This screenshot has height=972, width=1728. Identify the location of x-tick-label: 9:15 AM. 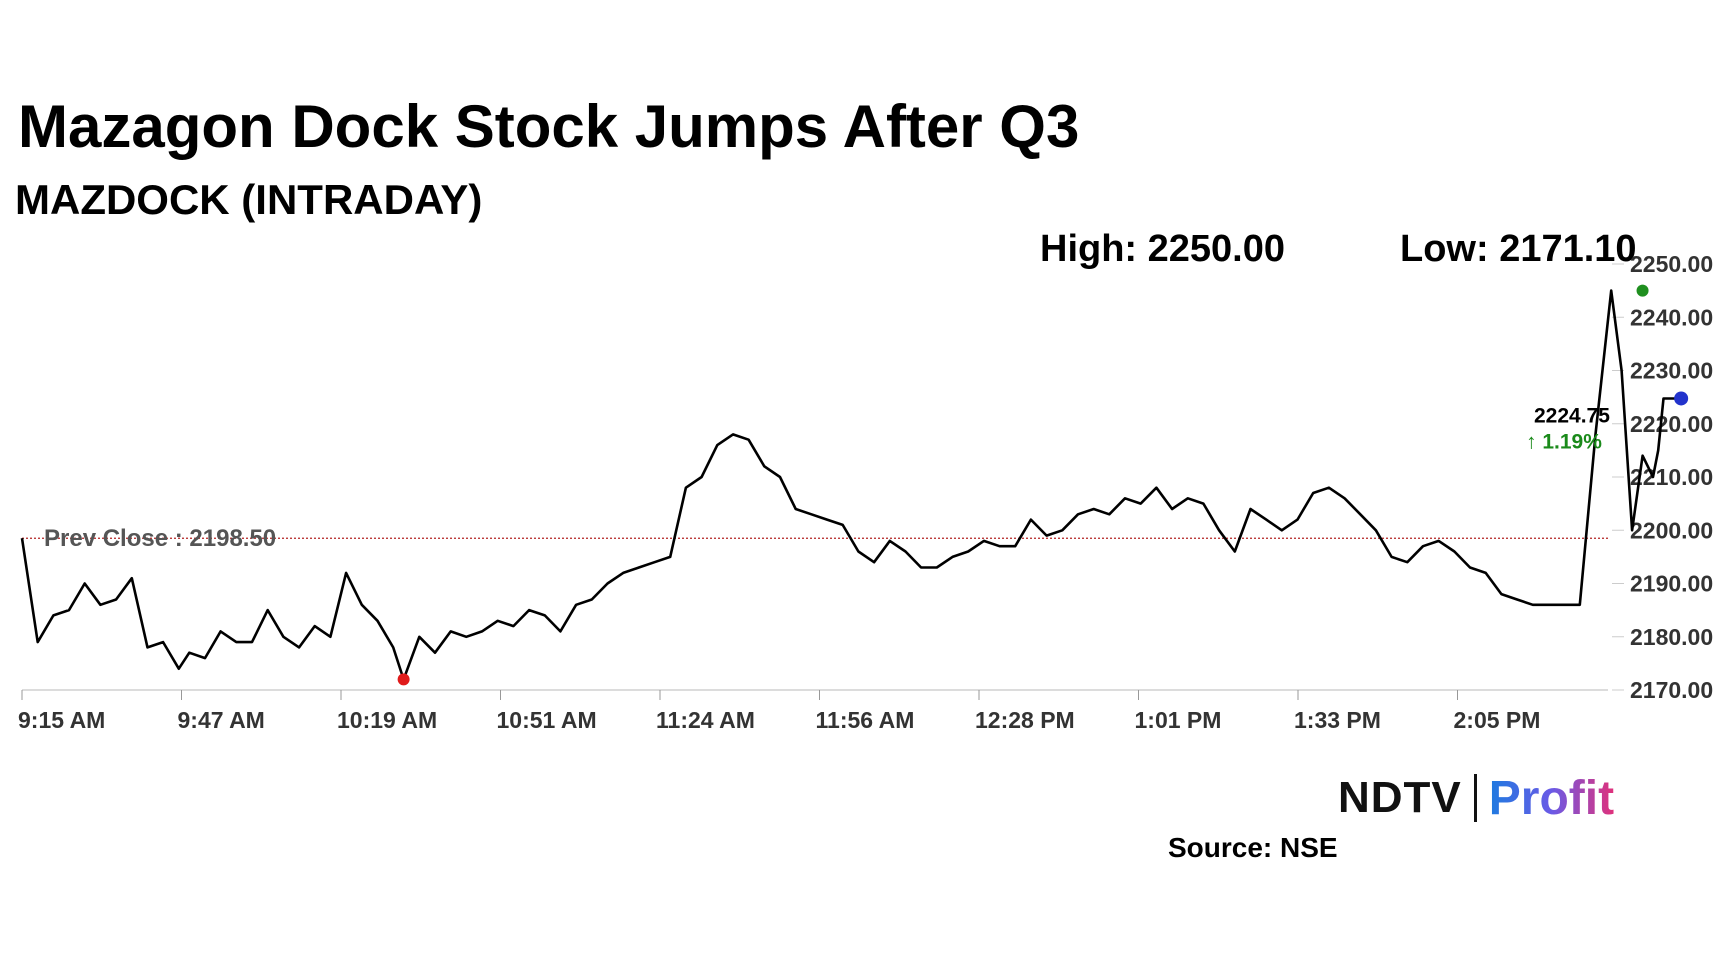
(61, 720).